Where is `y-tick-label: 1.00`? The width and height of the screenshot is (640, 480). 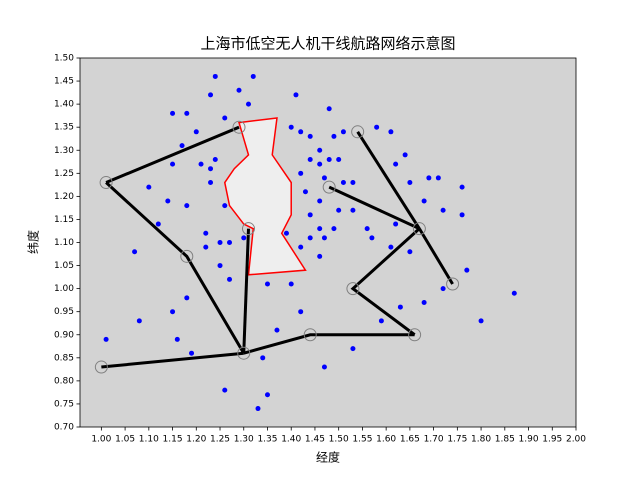 y-tick-label: 1.00 is located at coordinates (64, 289).